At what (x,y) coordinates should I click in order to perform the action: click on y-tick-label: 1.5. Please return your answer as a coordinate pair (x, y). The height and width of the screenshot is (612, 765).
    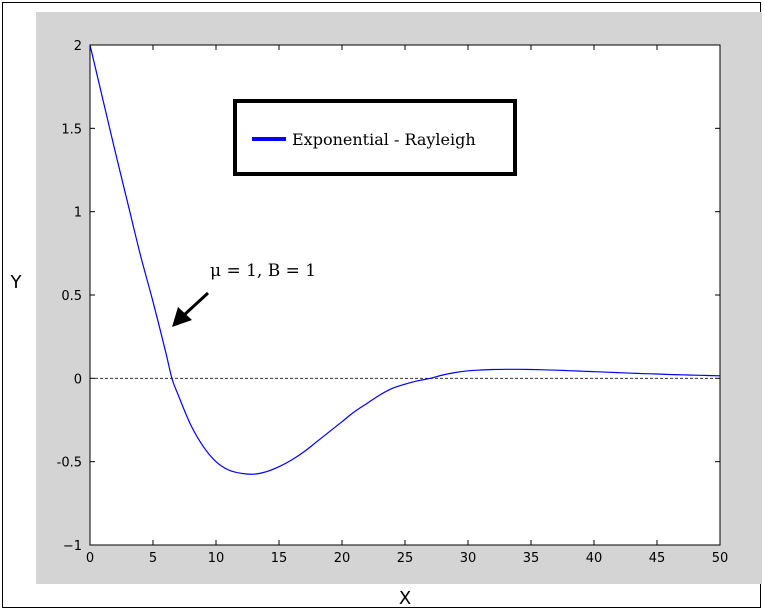
    Looking at the image, I should click on (71, 129).